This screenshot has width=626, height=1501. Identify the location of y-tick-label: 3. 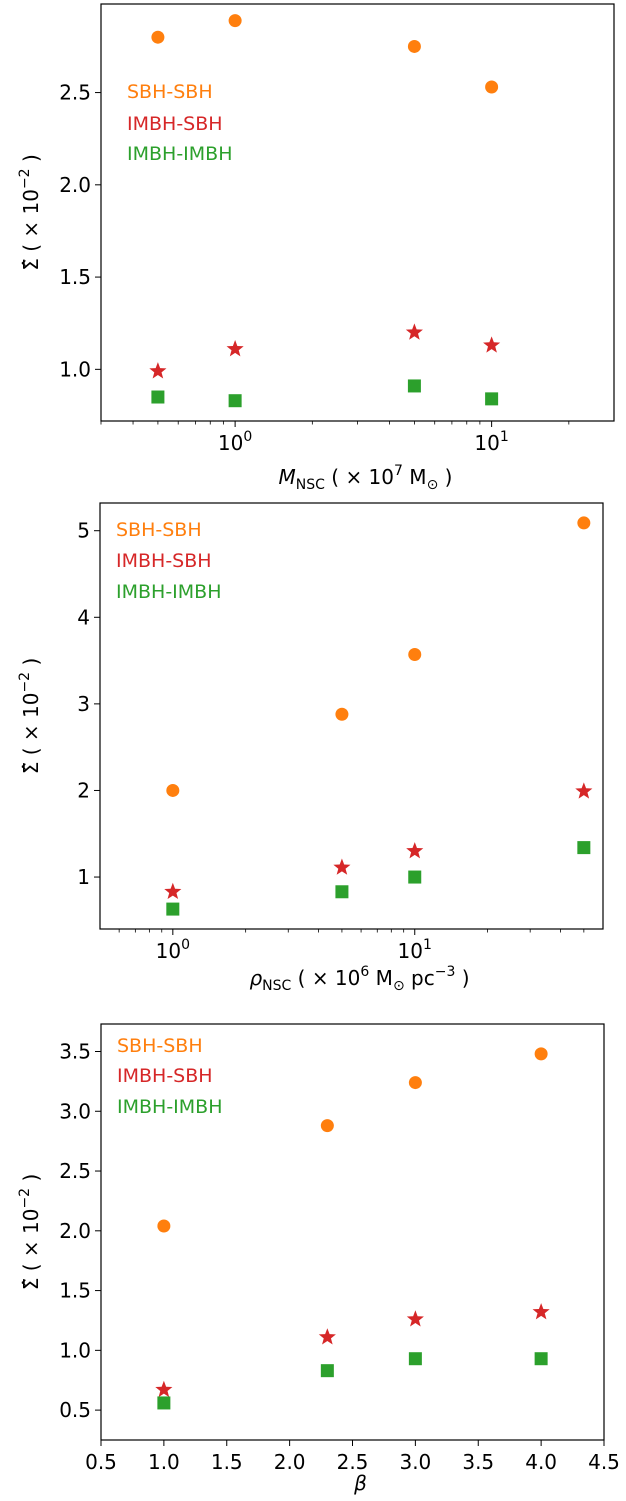
(83, 704).